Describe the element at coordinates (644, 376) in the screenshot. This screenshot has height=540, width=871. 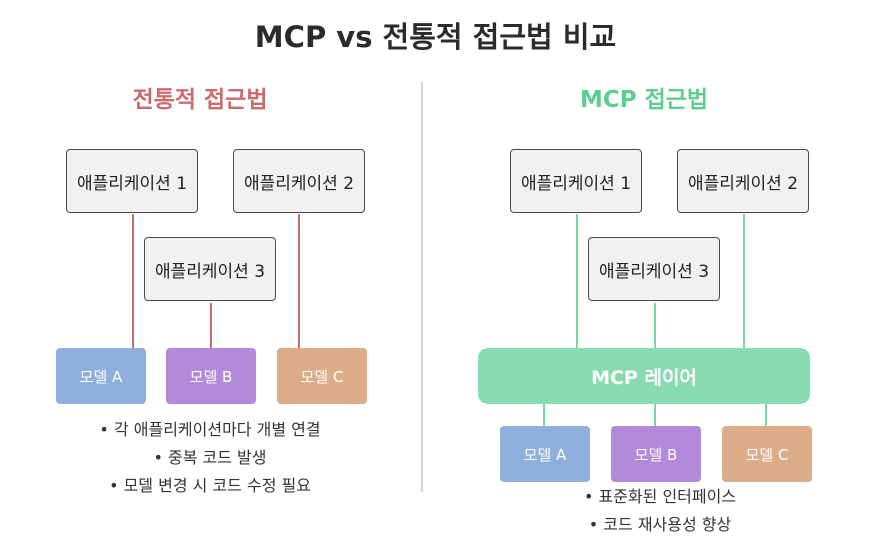
I see `mcp-layer-box: MCP 레이어` at that location.